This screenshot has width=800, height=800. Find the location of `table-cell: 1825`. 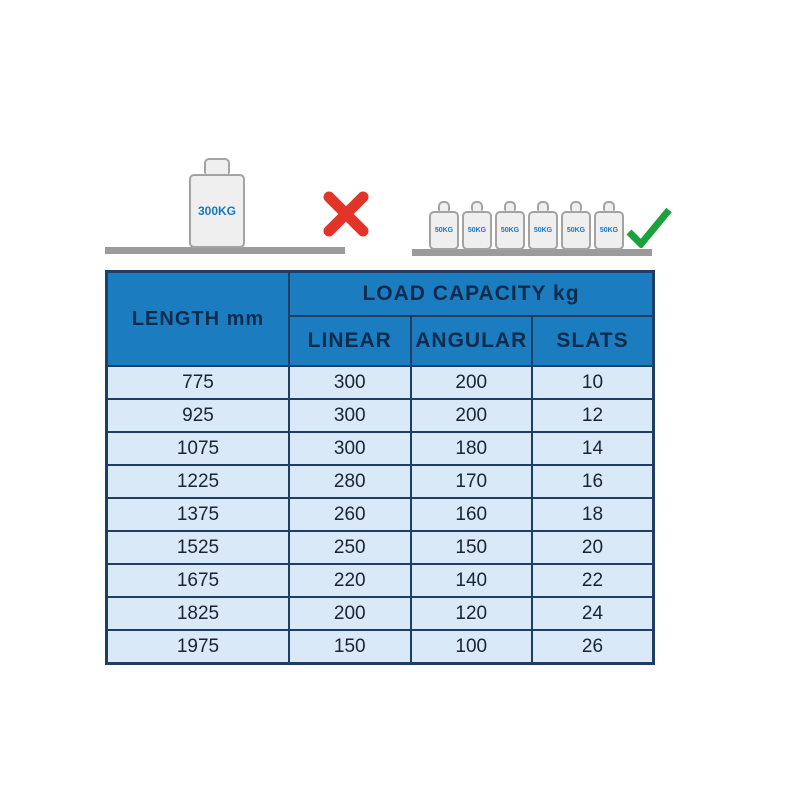

table-cell: 1825 is located at coordinates (197, 613).